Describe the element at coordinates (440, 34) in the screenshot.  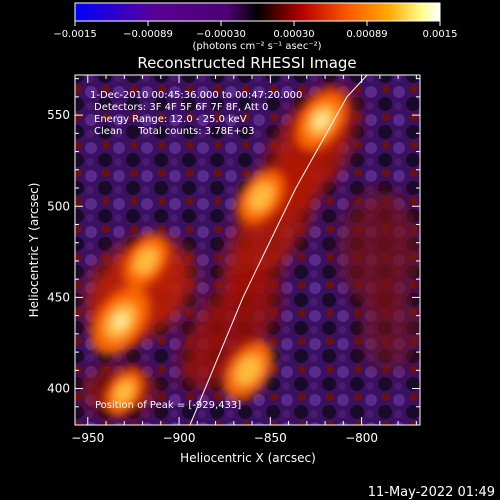
I see `colorbar-tick-label: 0.0015` at that location.